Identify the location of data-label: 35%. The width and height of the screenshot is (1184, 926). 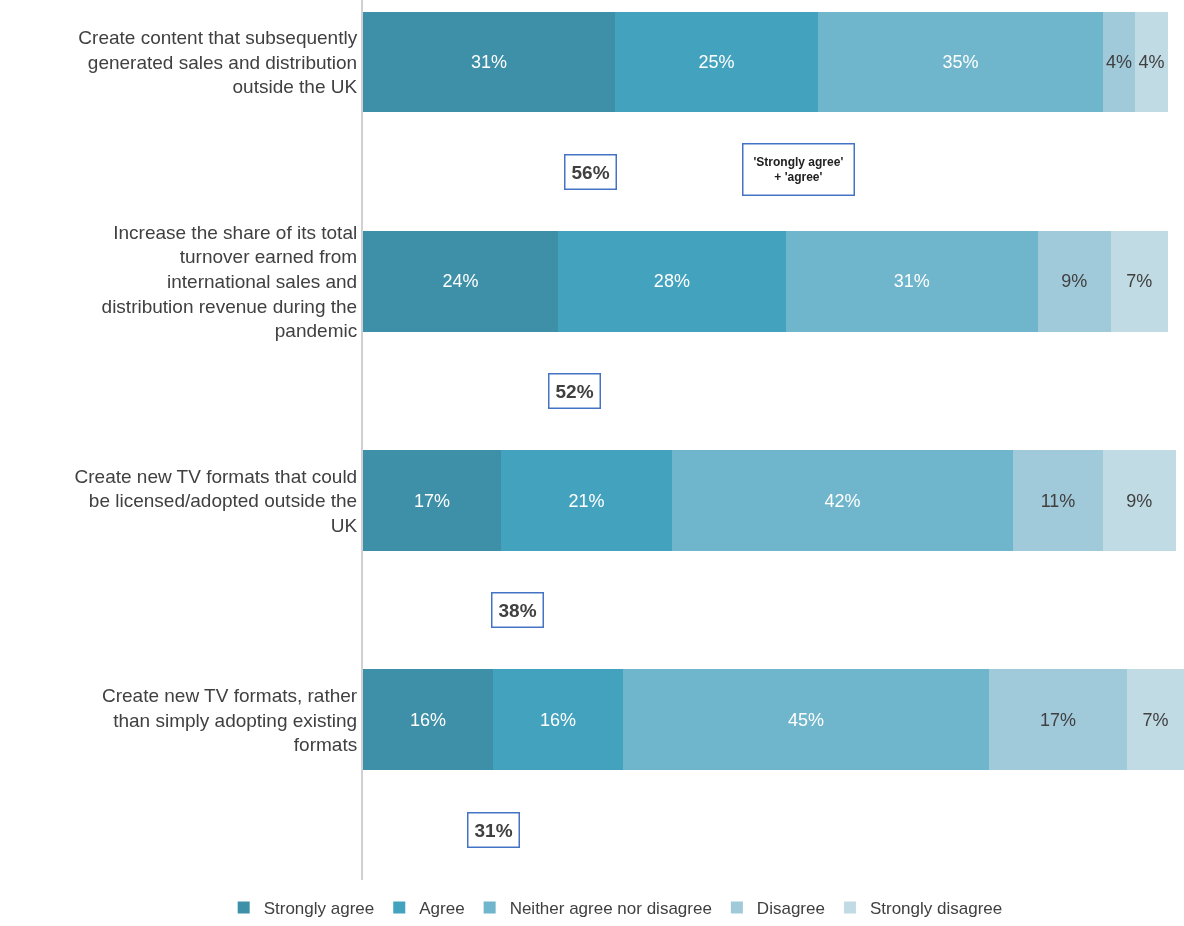
(960, 62).